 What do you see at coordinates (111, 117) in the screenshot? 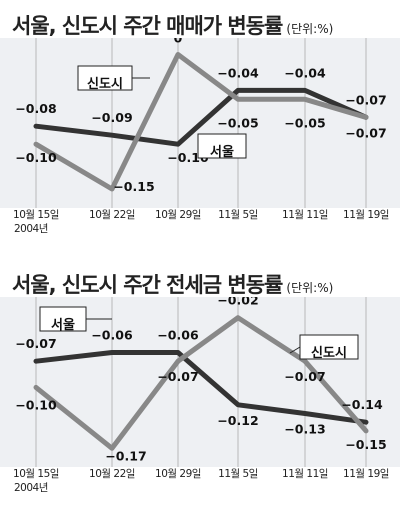
I see `data-label: −0.09` at bounding box center [111, 117].